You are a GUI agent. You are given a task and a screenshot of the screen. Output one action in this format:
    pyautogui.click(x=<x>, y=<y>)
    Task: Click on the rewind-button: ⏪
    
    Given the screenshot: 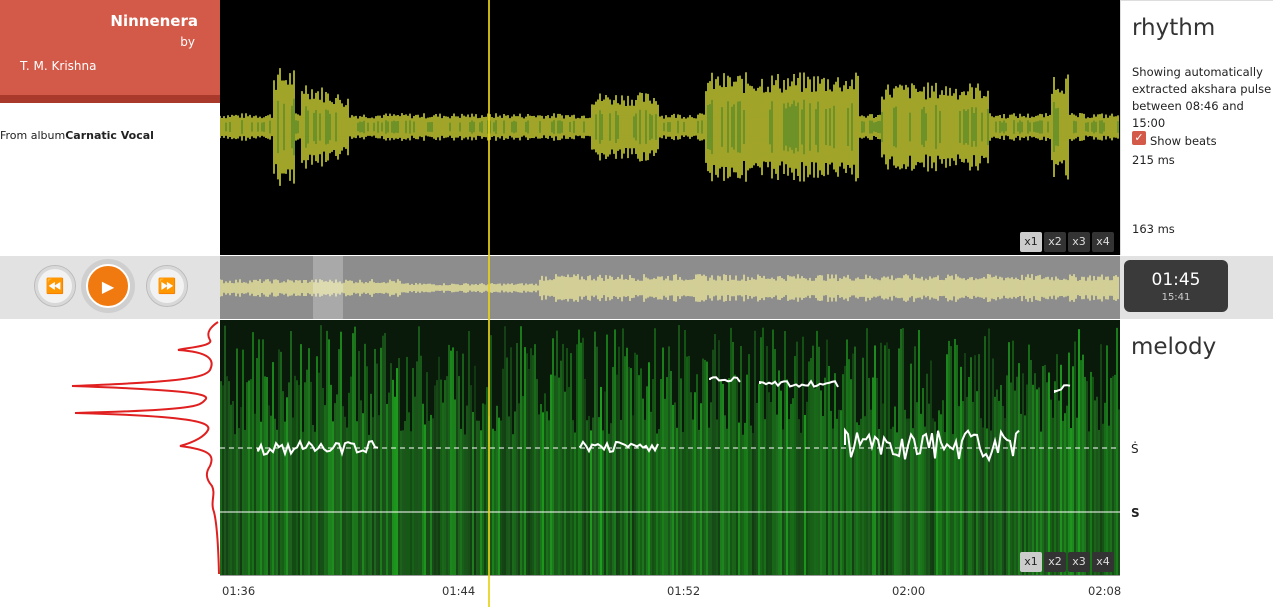 What is the action you would take?
    pyautogui.click(x=55, y=286)
    